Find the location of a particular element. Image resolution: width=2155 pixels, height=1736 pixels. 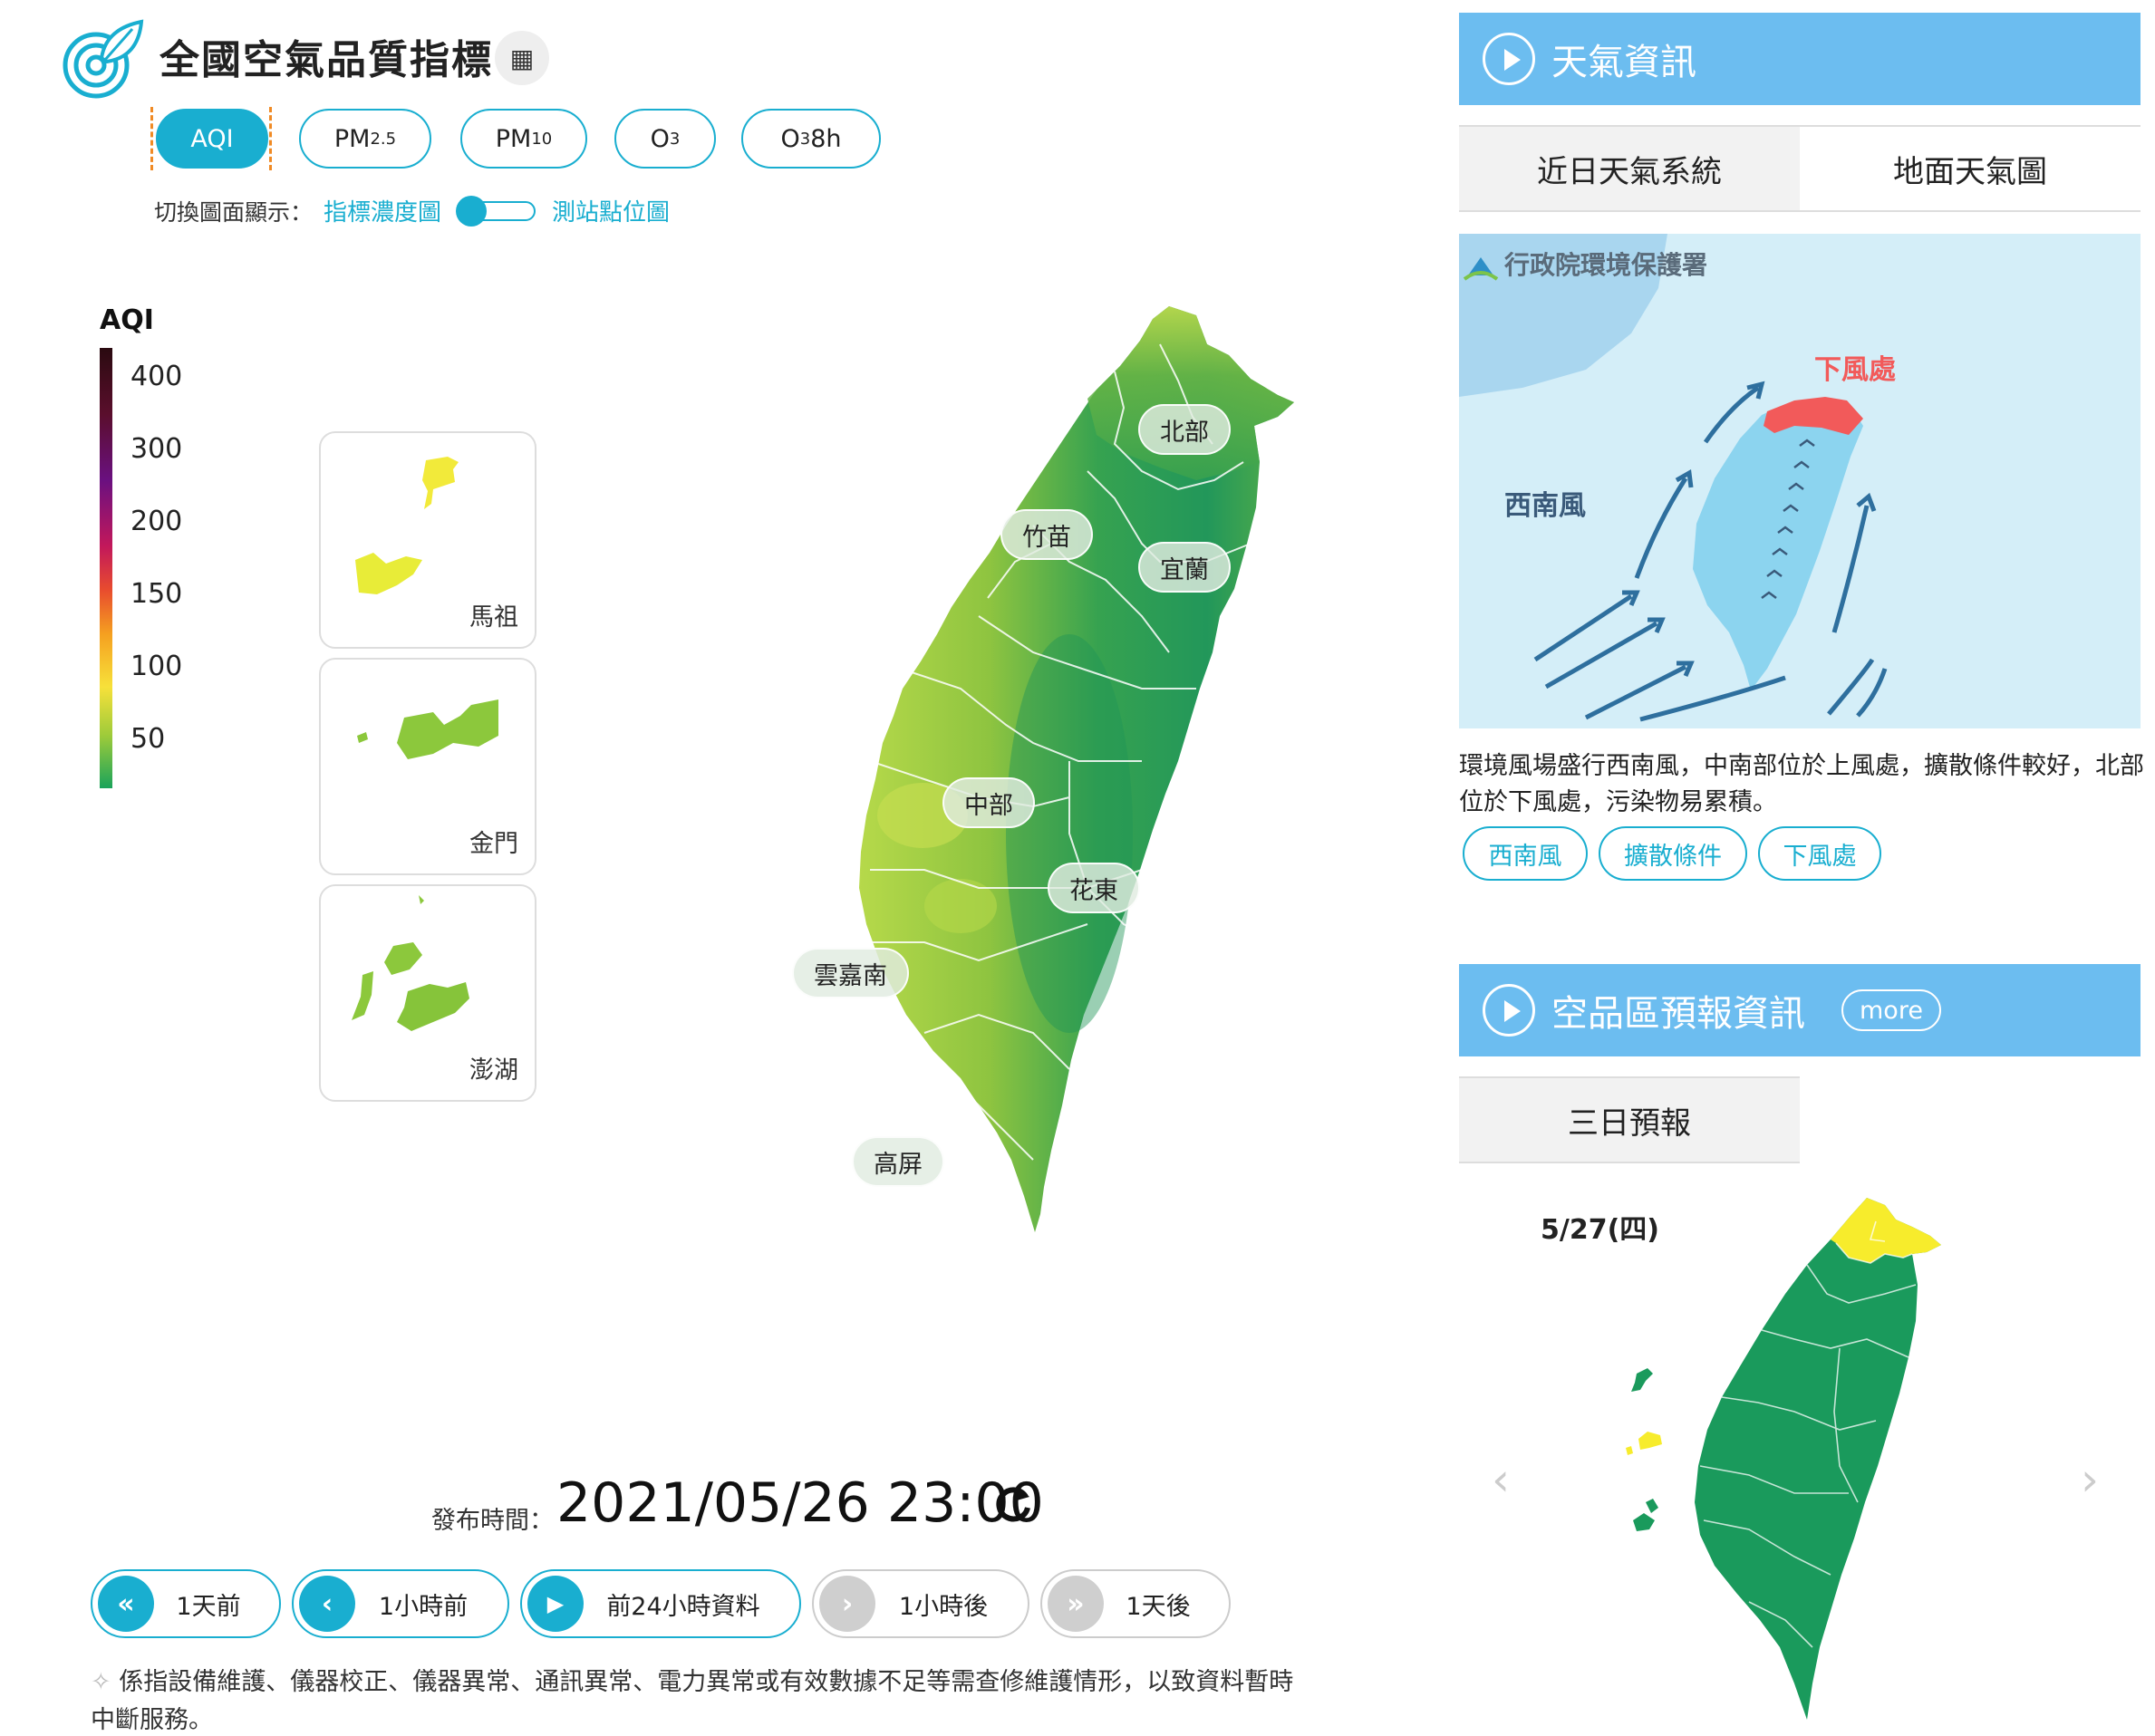

nav-1-day-after-button: » 1天後 is located at coordinates (1135, 1603).